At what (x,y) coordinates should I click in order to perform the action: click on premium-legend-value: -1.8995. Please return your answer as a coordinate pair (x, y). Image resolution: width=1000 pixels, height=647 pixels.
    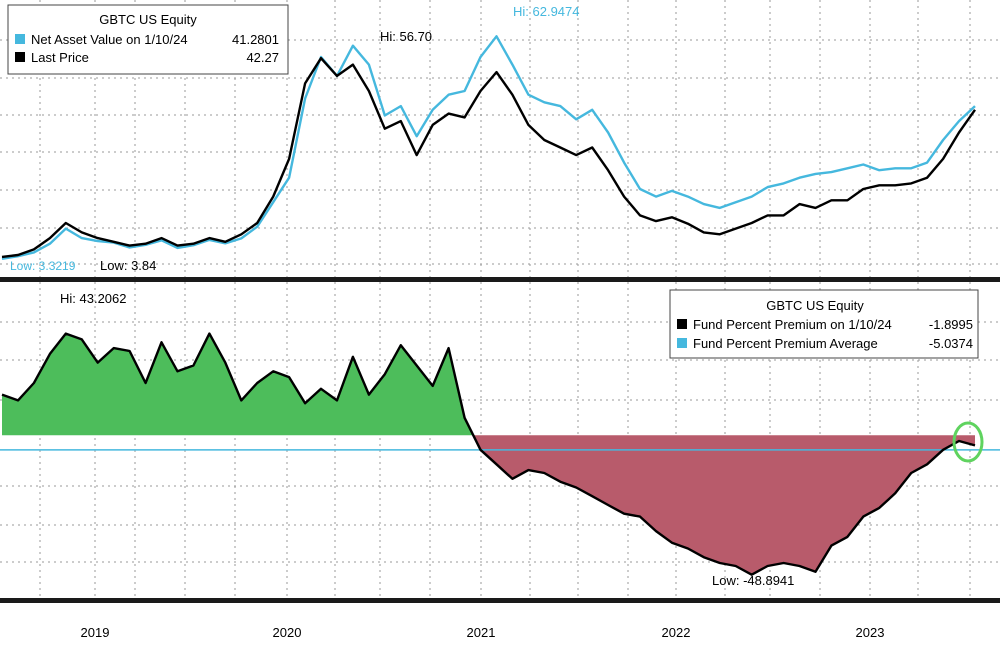
    Looking at the image, I should click on (951, 324).